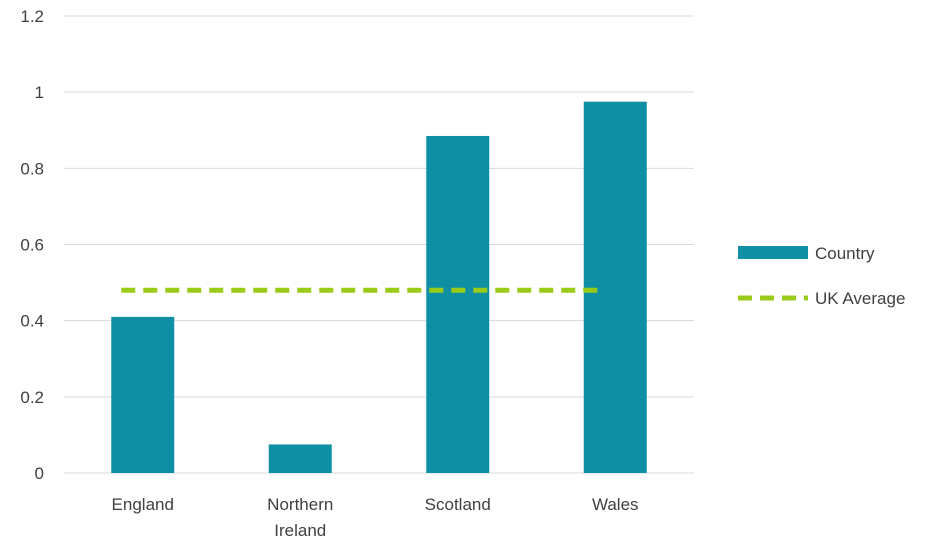 This screenshot has width=930, height=542. I want to click on legend-label-country: Country, so click(845, 253).